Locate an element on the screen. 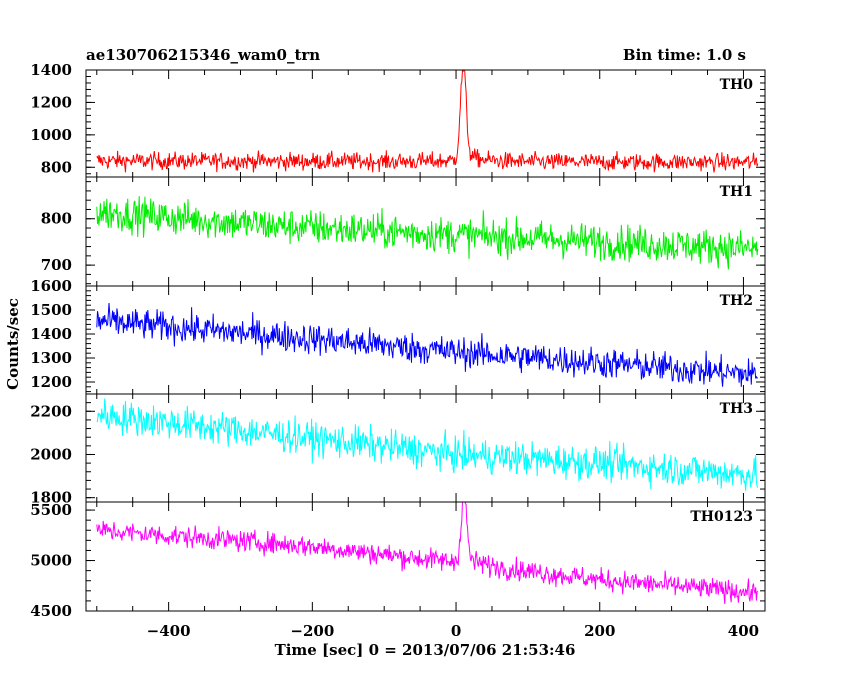 The height and width of the screenshot is (680, 850). x-axis-label: Time [sec] 0 = 2013/07/06 21:53:46 is located at coordinates (425, 650).